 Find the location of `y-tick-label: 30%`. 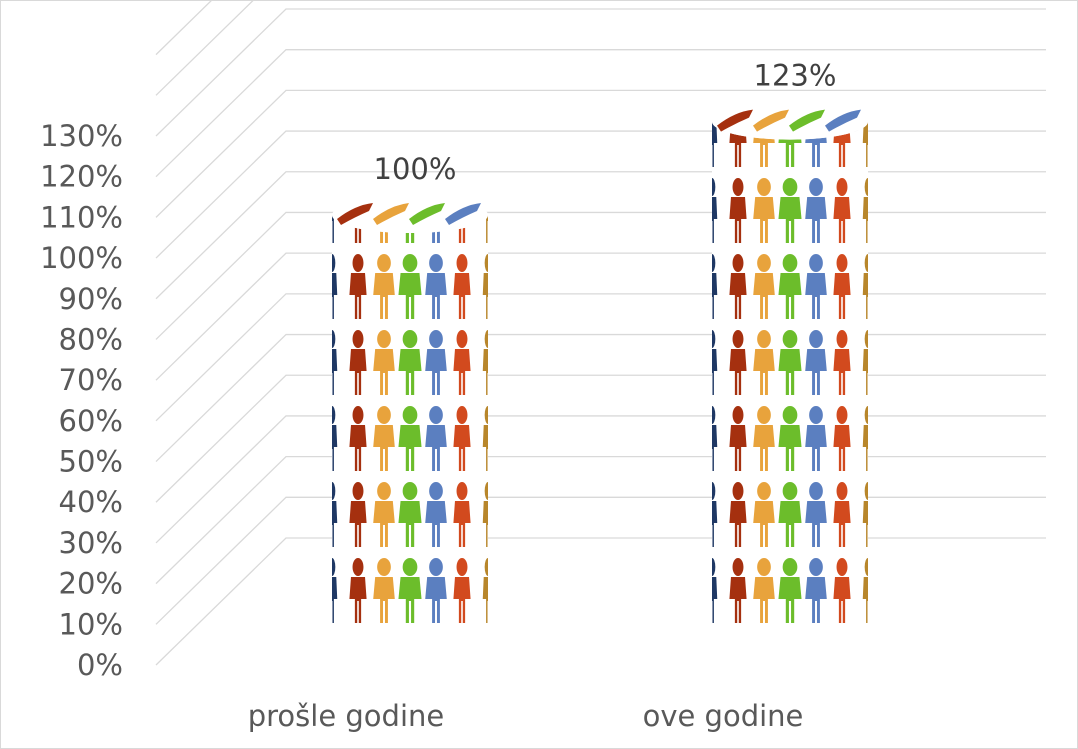

y-tick-label: 30% is located at coordinates (91, 543).